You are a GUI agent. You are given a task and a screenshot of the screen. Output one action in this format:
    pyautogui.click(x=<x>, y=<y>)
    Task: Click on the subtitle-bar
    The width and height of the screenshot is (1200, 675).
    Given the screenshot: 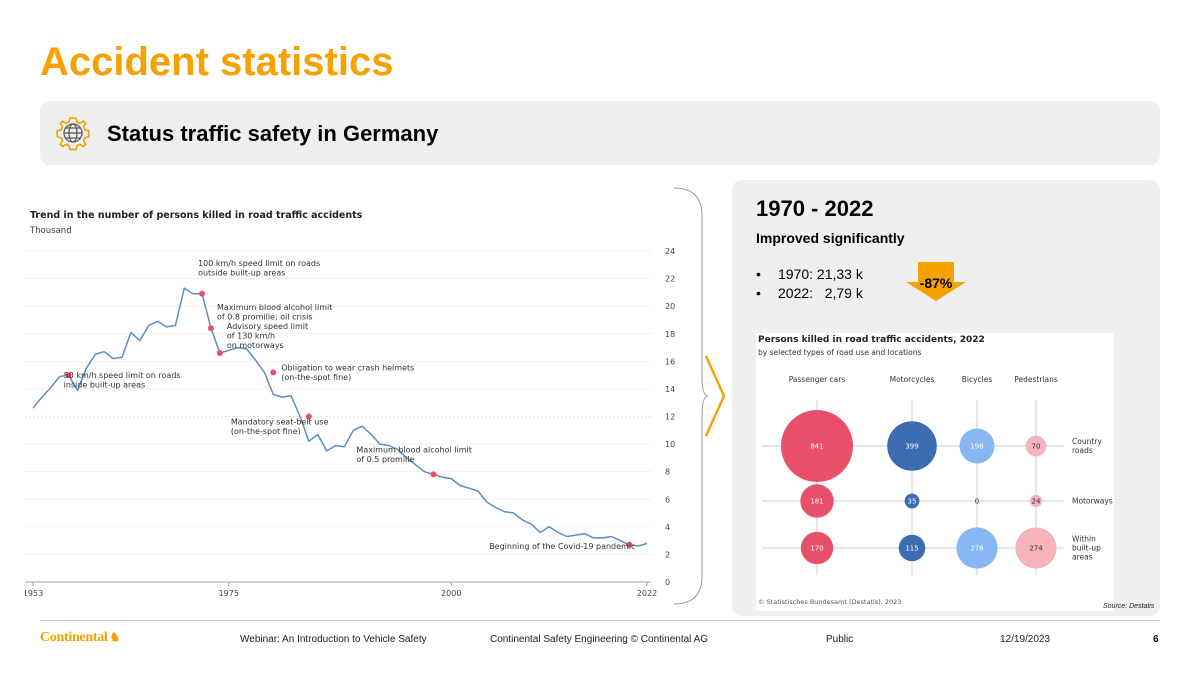 What is the action you would take?
    pyautogui.click(x=600, y=133)
    